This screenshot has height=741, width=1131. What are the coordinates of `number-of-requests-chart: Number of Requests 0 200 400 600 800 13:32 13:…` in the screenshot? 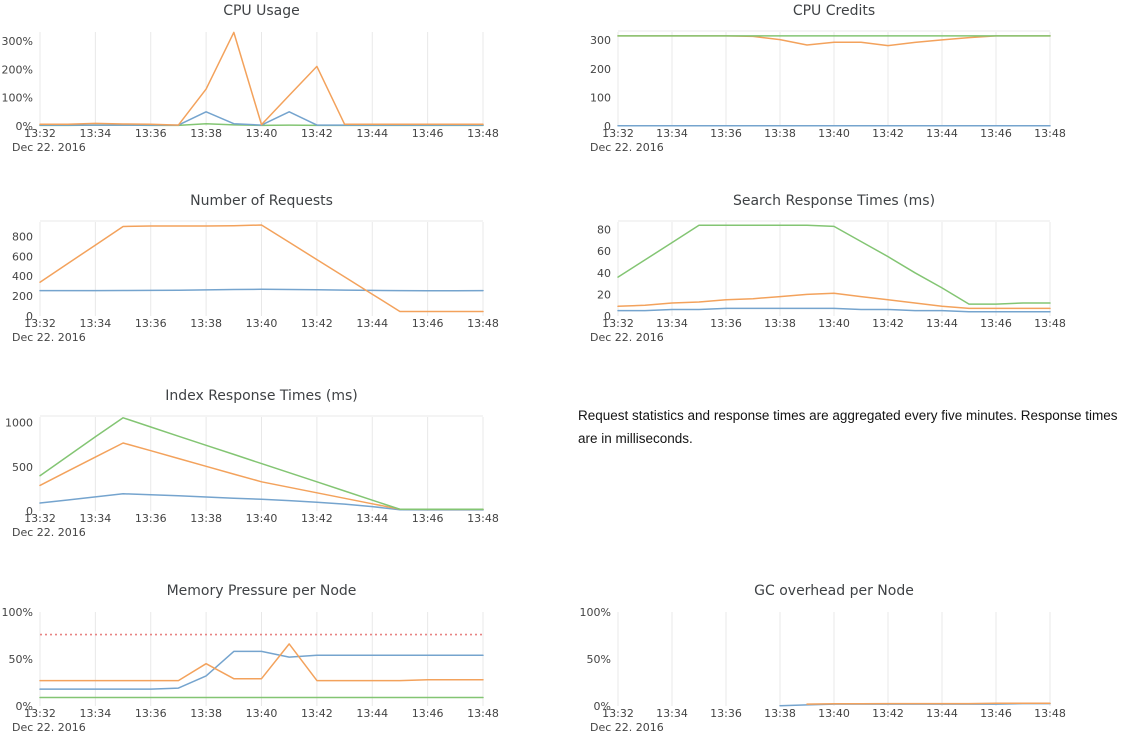 It's located at (282, 270).